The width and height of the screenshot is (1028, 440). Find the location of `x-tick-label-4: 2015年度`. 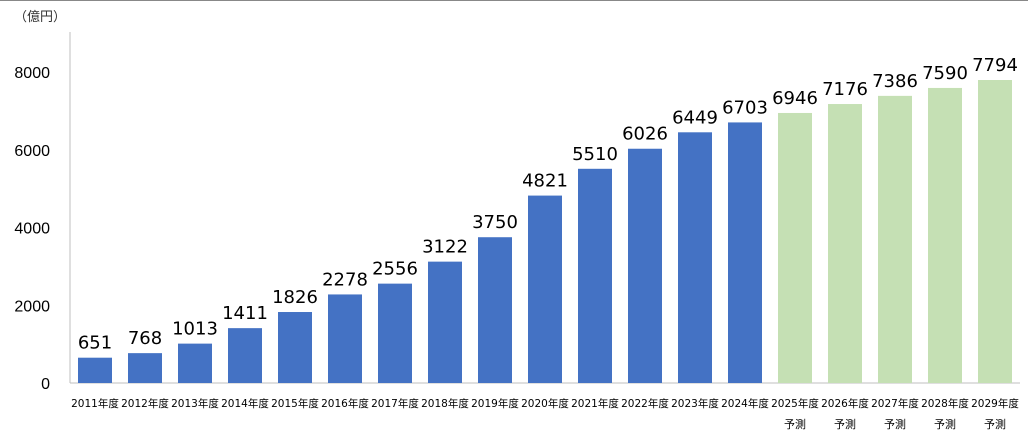

x-tick-label-4: 2015年度 is located at coordinates (295, 403).